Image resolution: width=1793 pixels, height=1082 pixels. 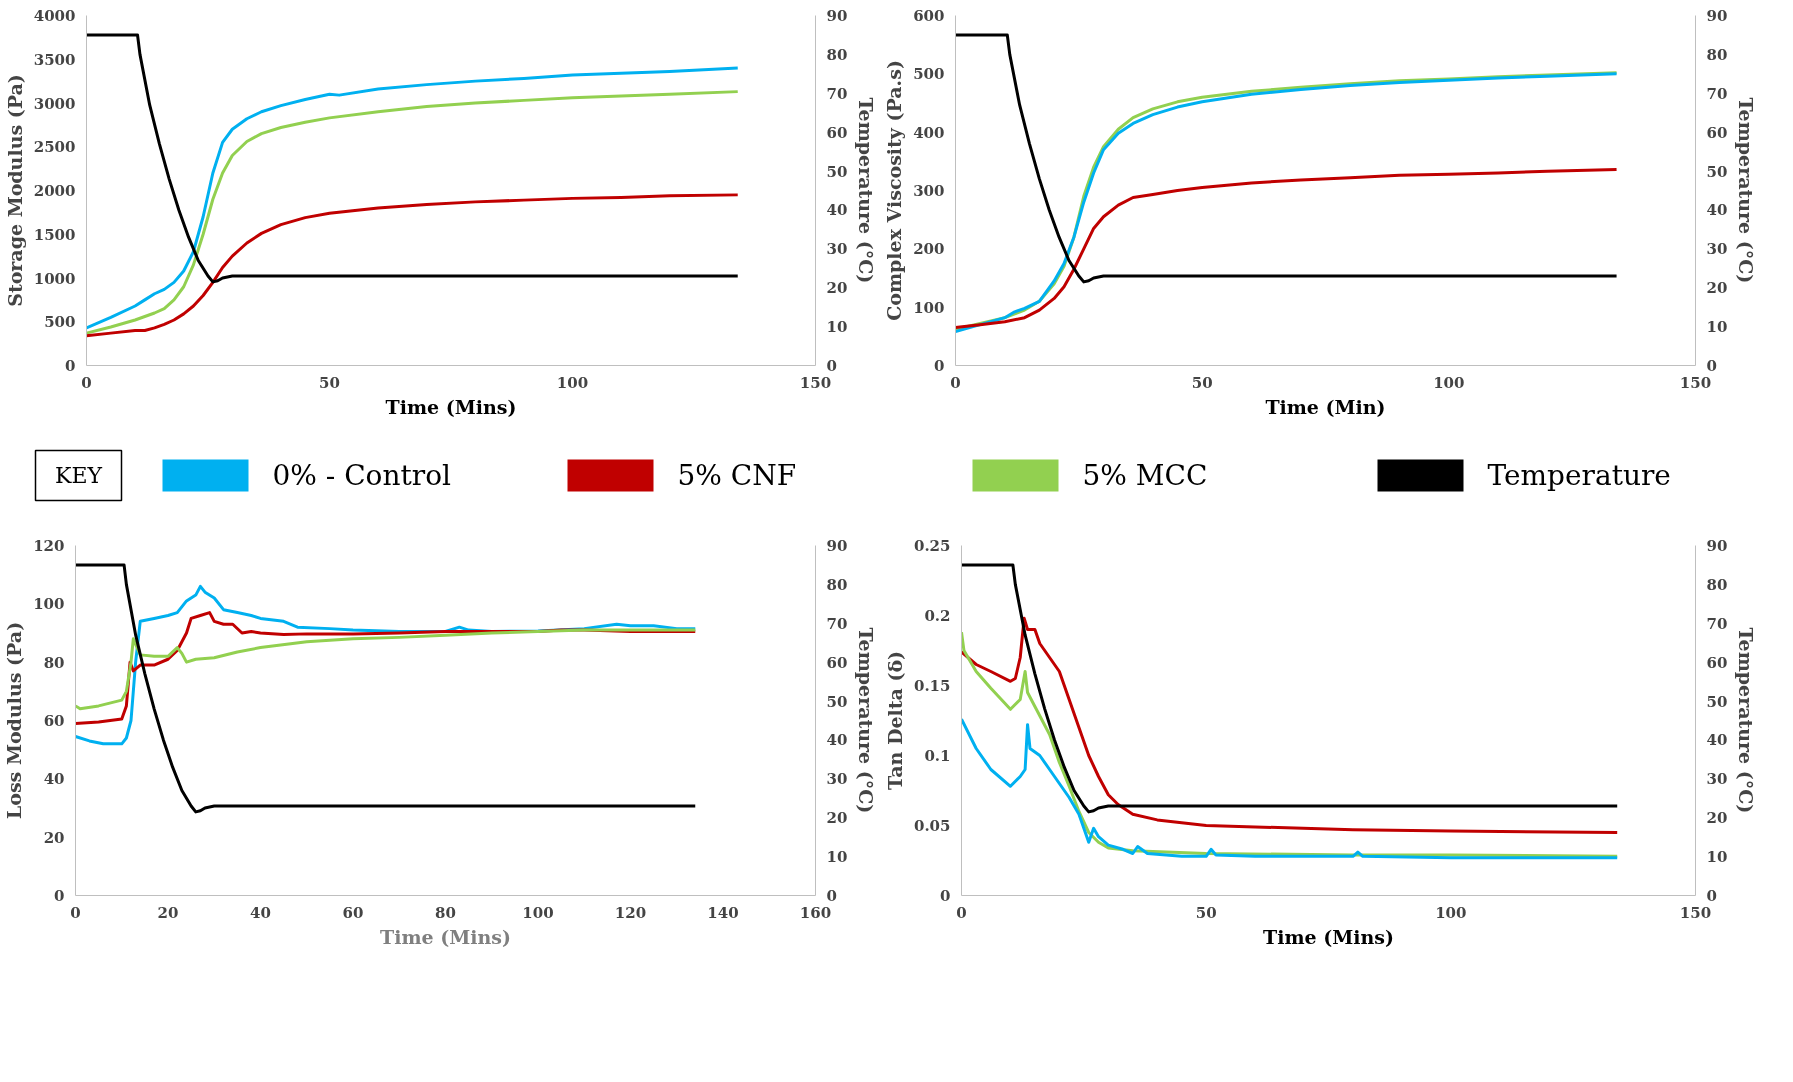 I want to click on y-tick-label: 600, so click(x=929, y=16).